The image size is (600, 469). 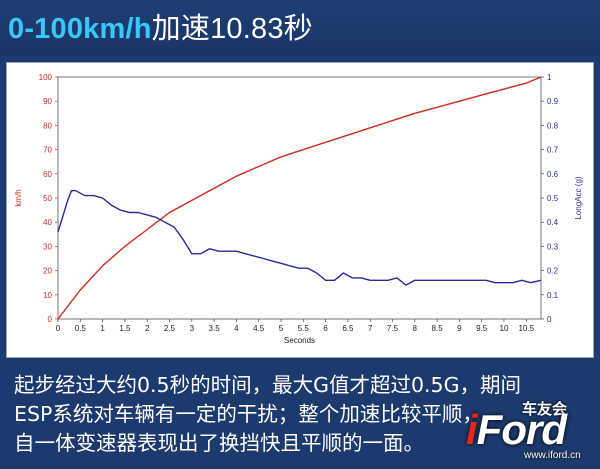 What do you see at coordinates (102, 328) in the screenshot?
I see `x-tick-label-2: 1` at bounding box center [102, 328].